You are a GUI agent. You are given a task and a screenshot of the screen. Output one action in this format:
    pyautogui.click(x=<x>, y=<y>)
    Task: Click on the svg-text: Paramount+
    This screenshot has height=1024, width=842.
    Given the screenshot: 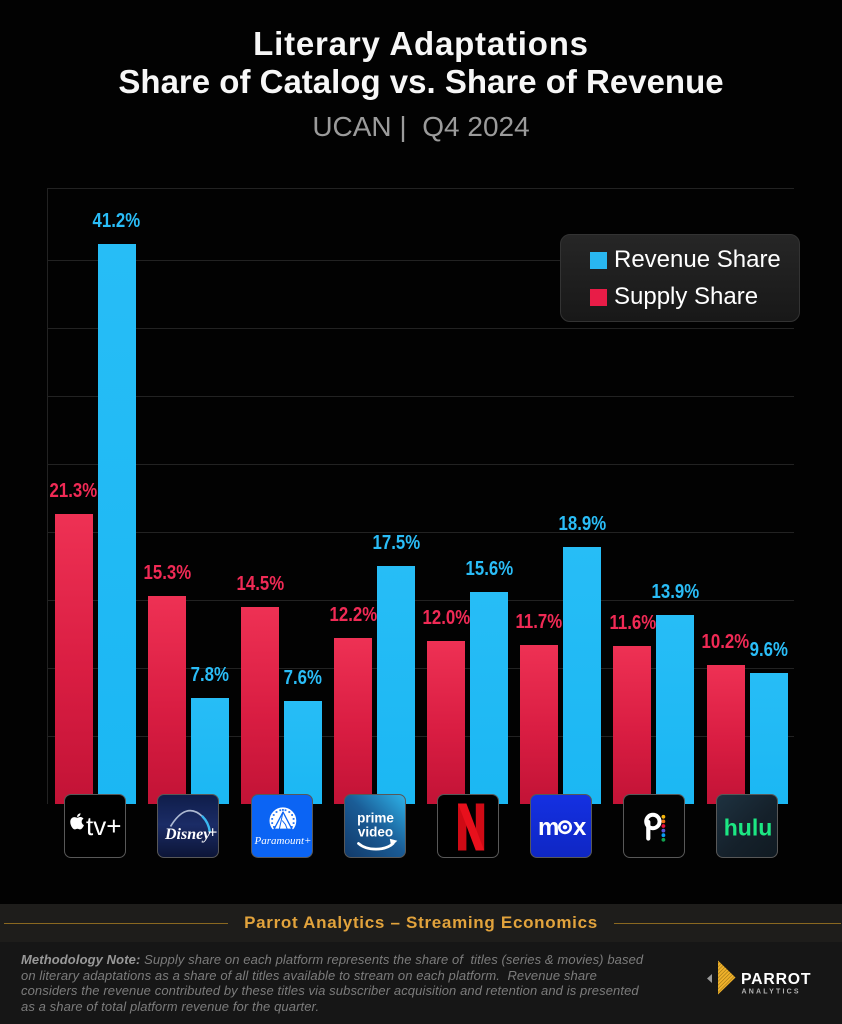 What is the action you would take?
    pyautogui.click(x=282, y=841)
    